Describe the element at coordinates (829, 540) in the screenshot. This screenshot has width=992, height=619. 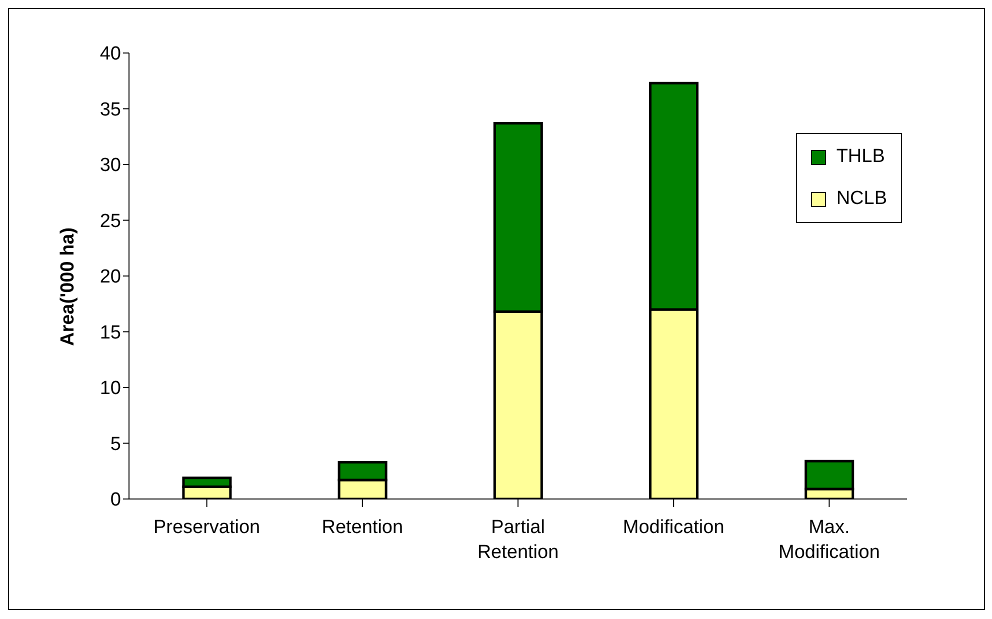
I see `x-tick-label: Max. Modification` at that location.